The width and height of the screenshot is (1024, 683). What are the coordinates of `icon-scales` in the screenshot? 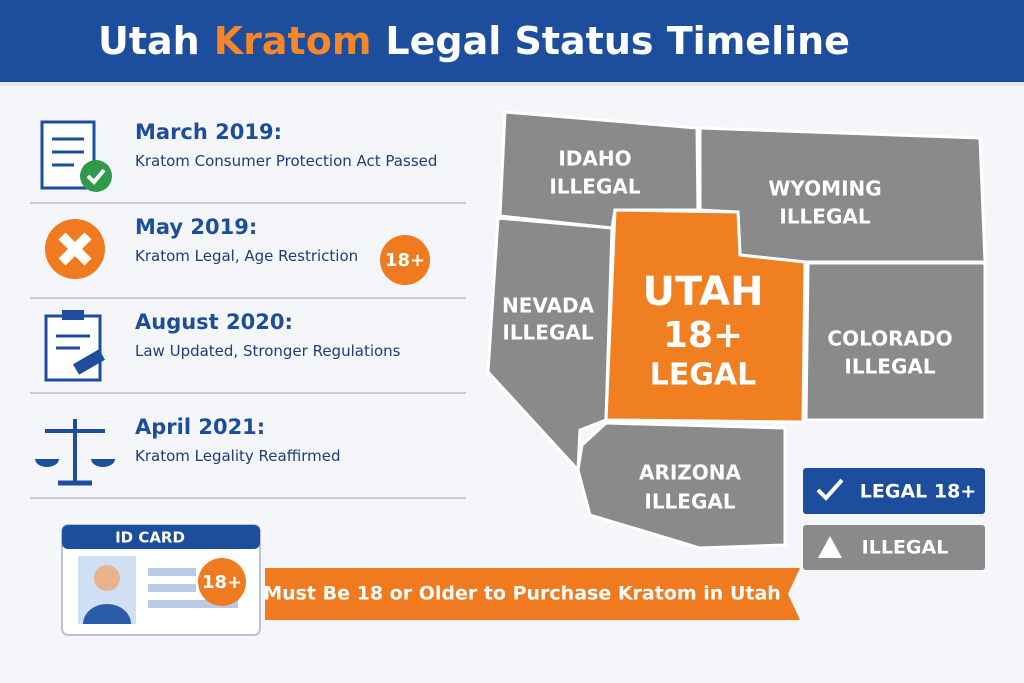 It's located at (75, 452).